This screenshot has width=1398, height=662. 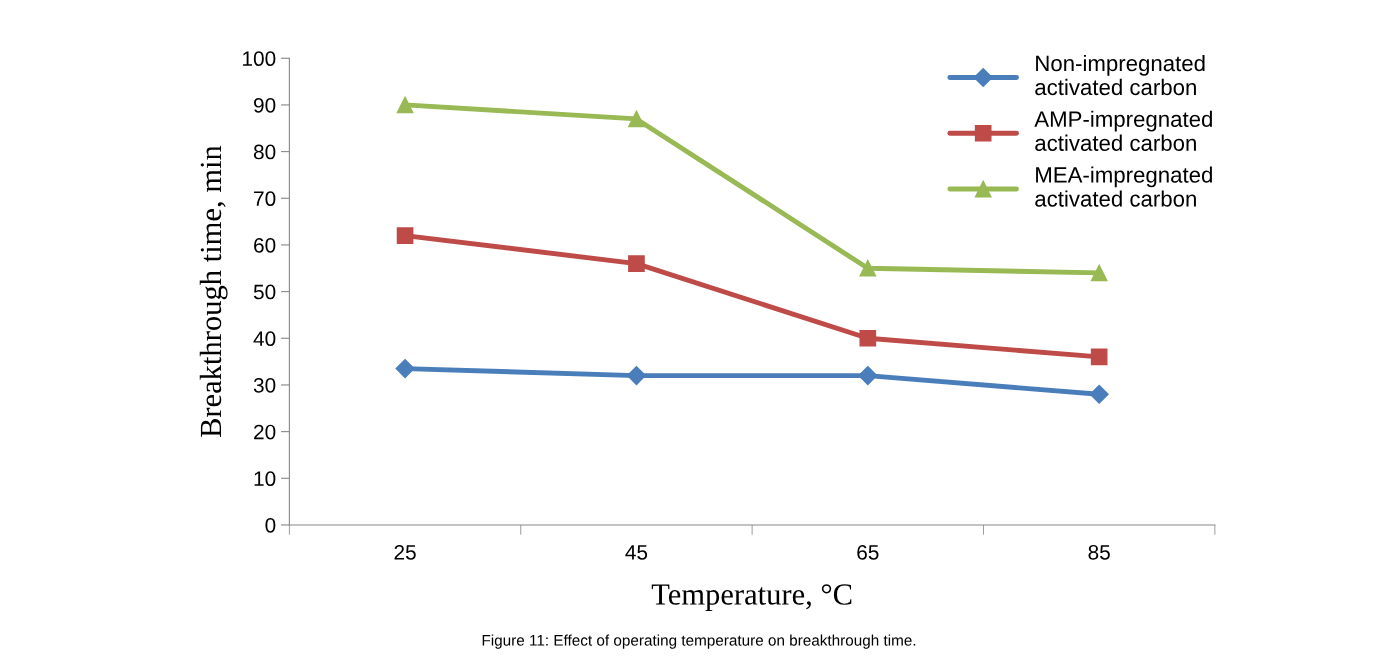 What do you see at coordinates (1123, 186) in the screenshot?
I see `legend-label: MEA-impregnated activated carbon` at bounding box center [1123, 186].